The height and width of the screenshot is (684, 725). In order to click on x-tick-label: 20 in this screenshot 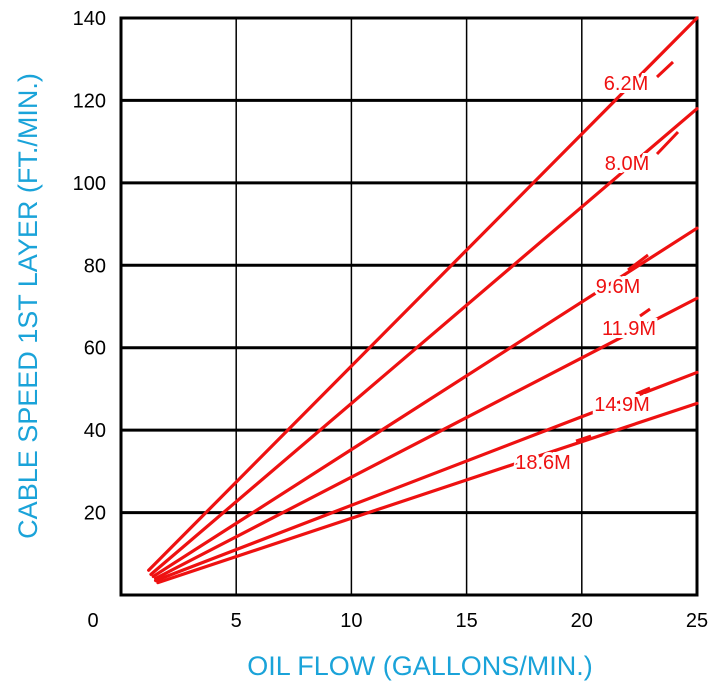, I will do `click(582, 621)`.